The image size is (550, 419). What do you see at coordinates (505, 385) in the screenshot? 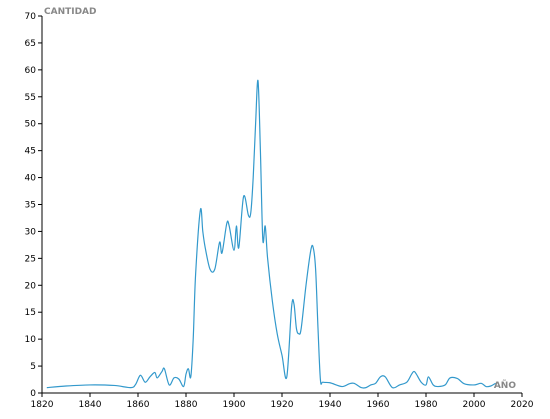
I see `x-axis-title: AÑO` at bounding box center [505, 385].